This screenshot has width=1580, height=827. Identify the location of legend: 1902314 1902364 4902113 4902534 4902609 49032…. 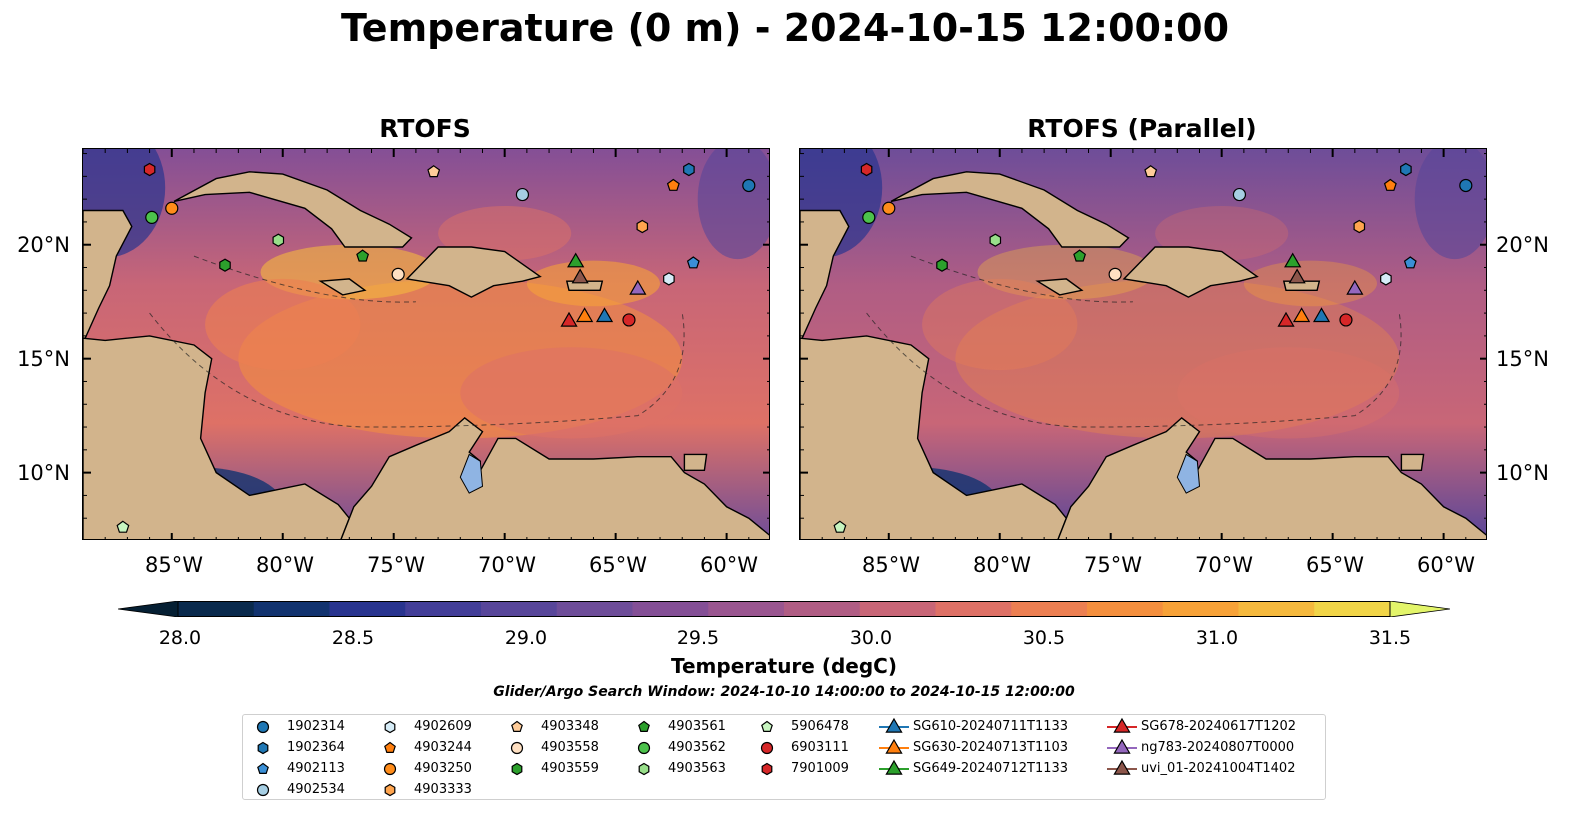
(784, 757).